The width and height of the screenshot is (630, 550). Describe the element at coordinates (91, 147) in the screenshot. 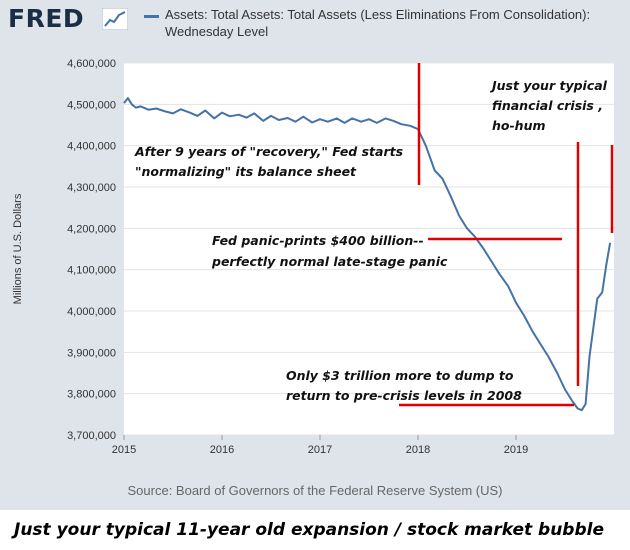

I see `y-tick-label: 4,400,000` at that location.